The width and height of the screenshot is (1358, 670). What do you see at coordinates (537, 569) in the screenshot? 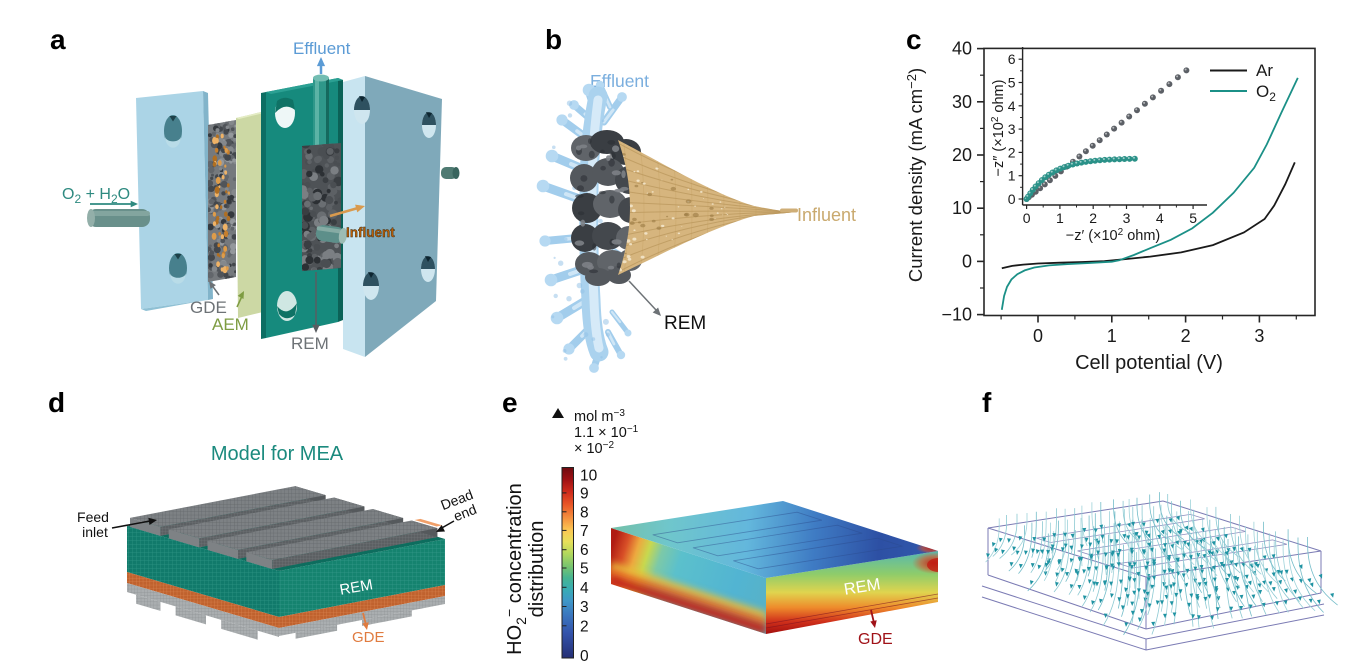
I see `svg-text: distribution` at bounding box center [537, 569].